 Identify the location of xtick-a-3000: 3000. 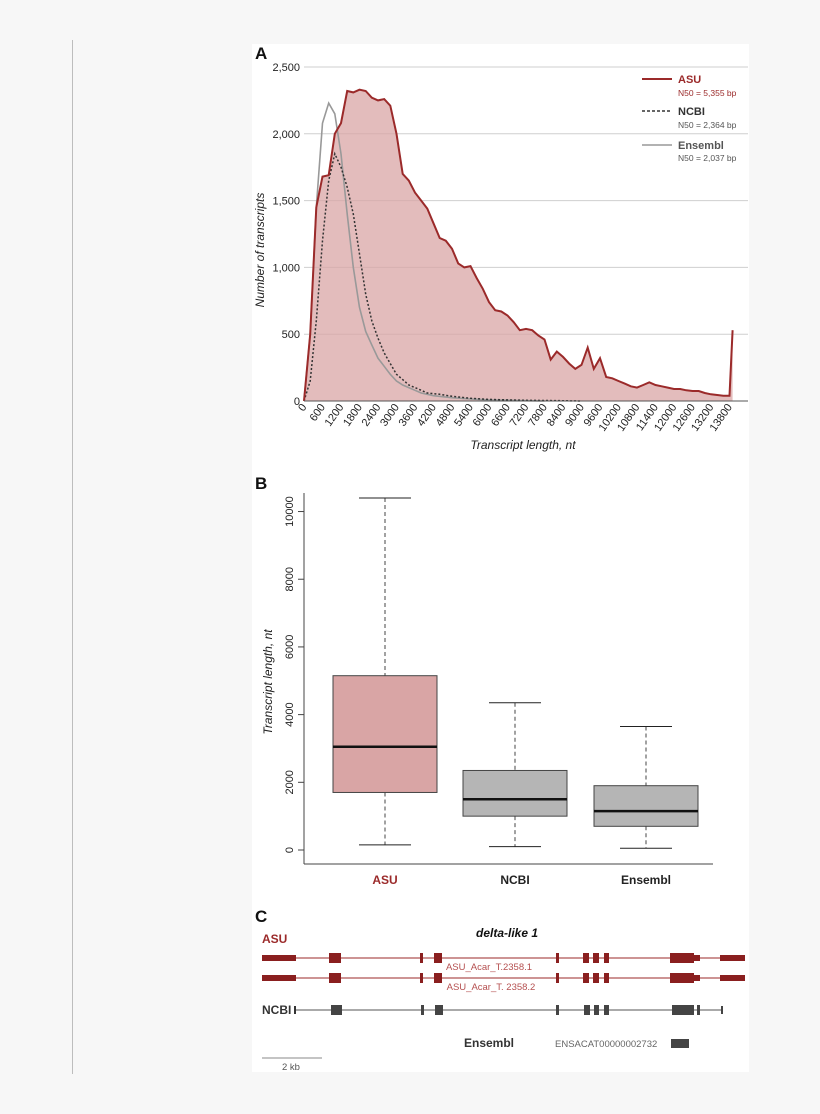
(390, 415).